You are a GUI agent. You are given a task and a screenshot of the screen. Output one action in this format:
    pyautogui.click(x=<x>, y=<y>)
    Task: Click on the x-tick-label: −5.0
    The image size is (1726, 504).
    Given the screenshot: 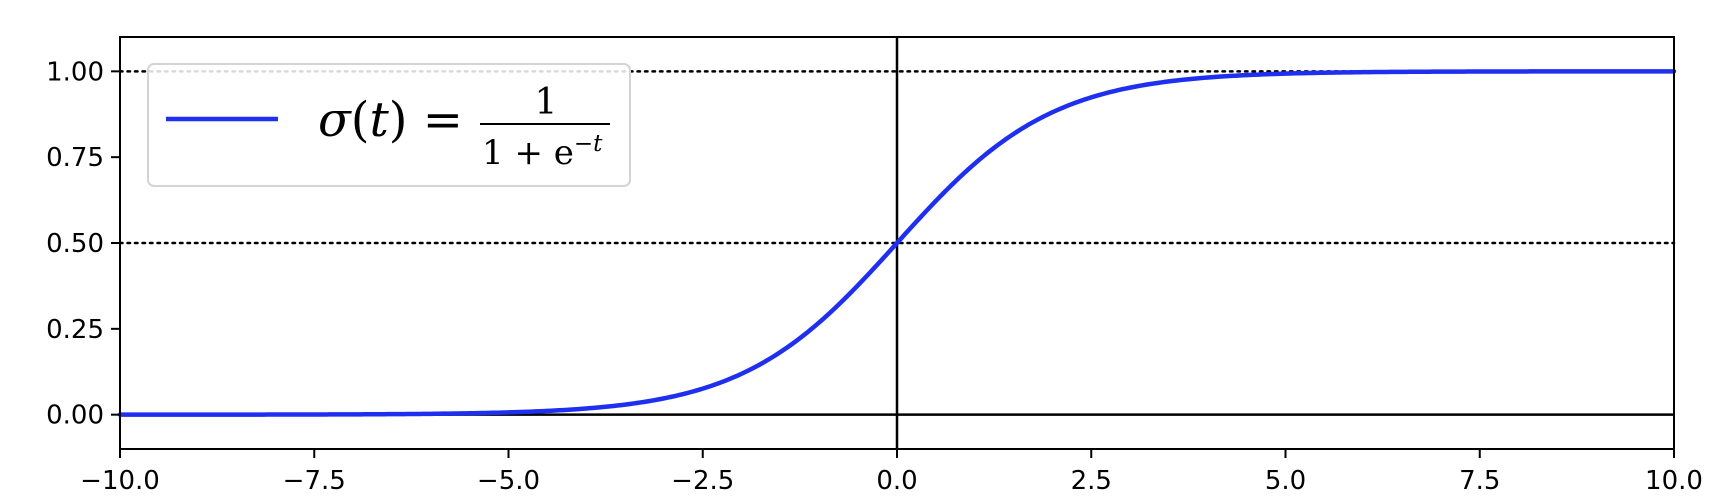 What is the action you would take?
    pyautogui.click(x=508, y=481)
    